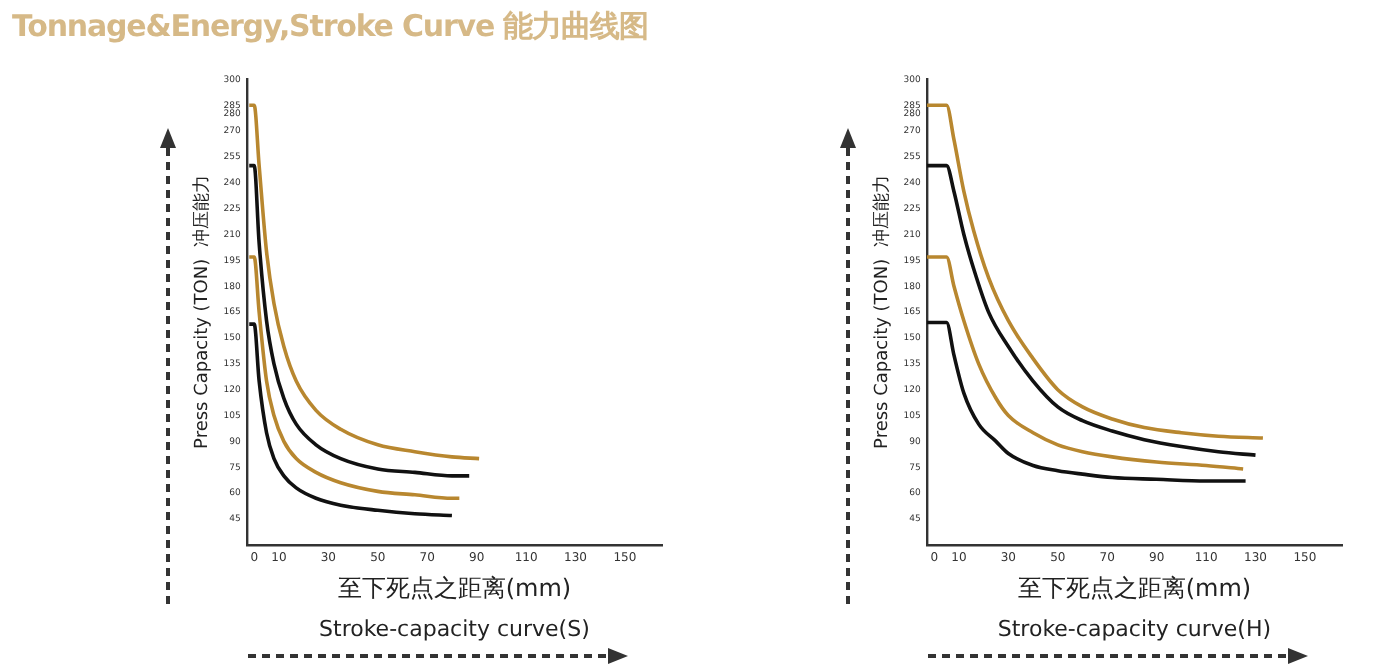 Image resolution: width=1400 pixels, height=672 pixels. What do you see at coordinates (454, 629) in the screenshot?
I see `text: Stroke-capacity curve(S)` at bounding box center [454, 629].